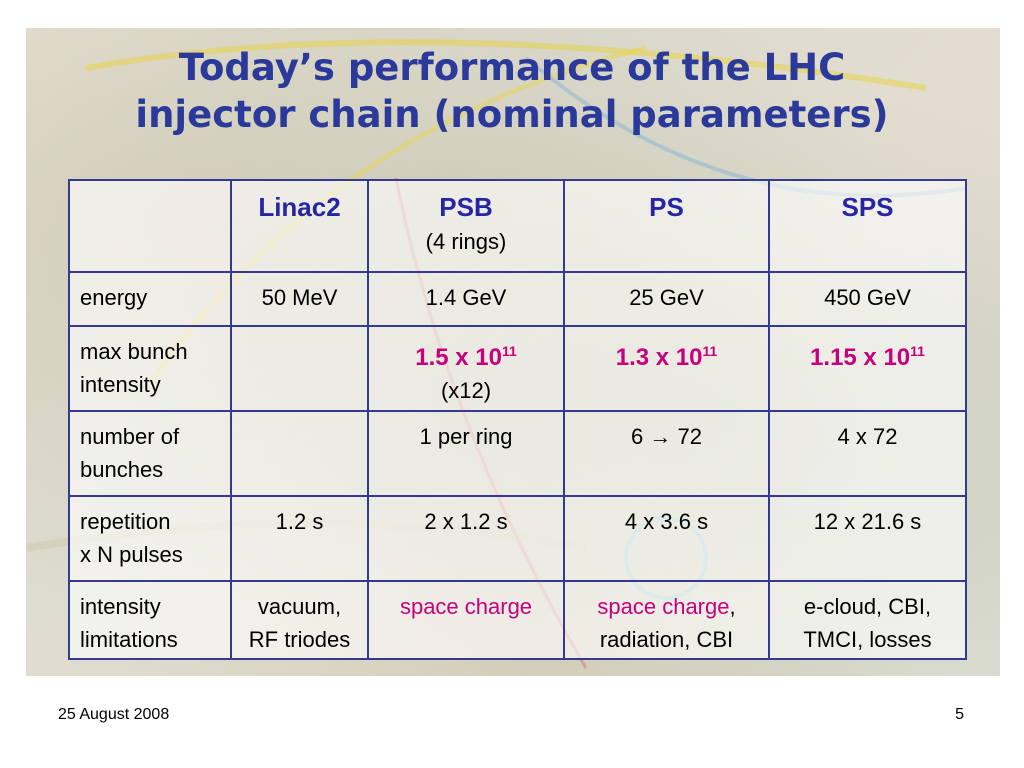 The width and height of the screenshot is (1024, 768). I want to click on header-psb-sub: (4 rings), so click(466, 241).